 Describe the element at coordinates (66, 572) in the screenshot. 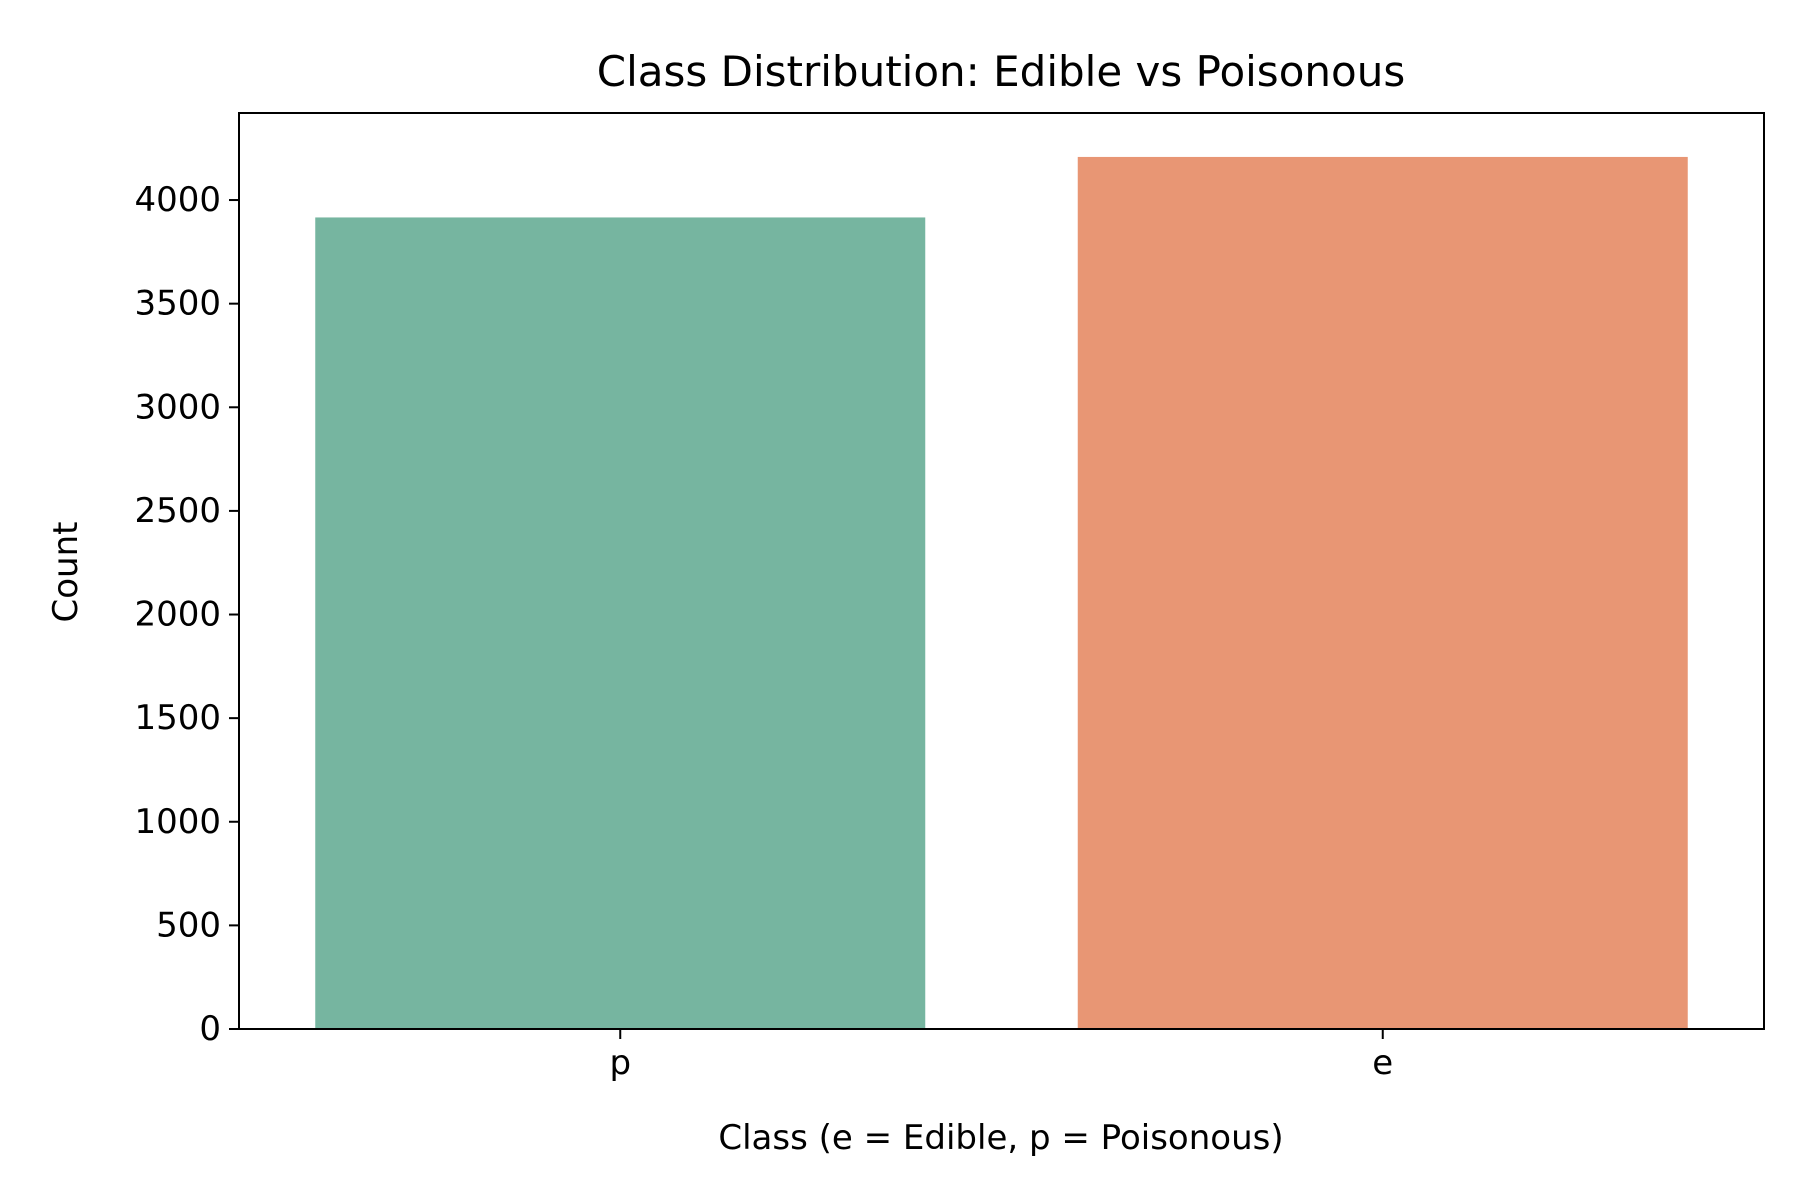

I see `y-axis-label: Count` at that location.